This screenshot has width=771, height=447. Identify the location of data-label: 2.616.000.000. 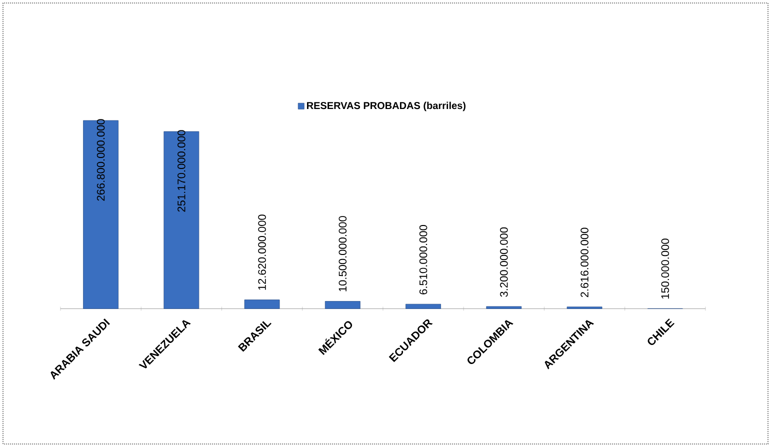
(584, 263).